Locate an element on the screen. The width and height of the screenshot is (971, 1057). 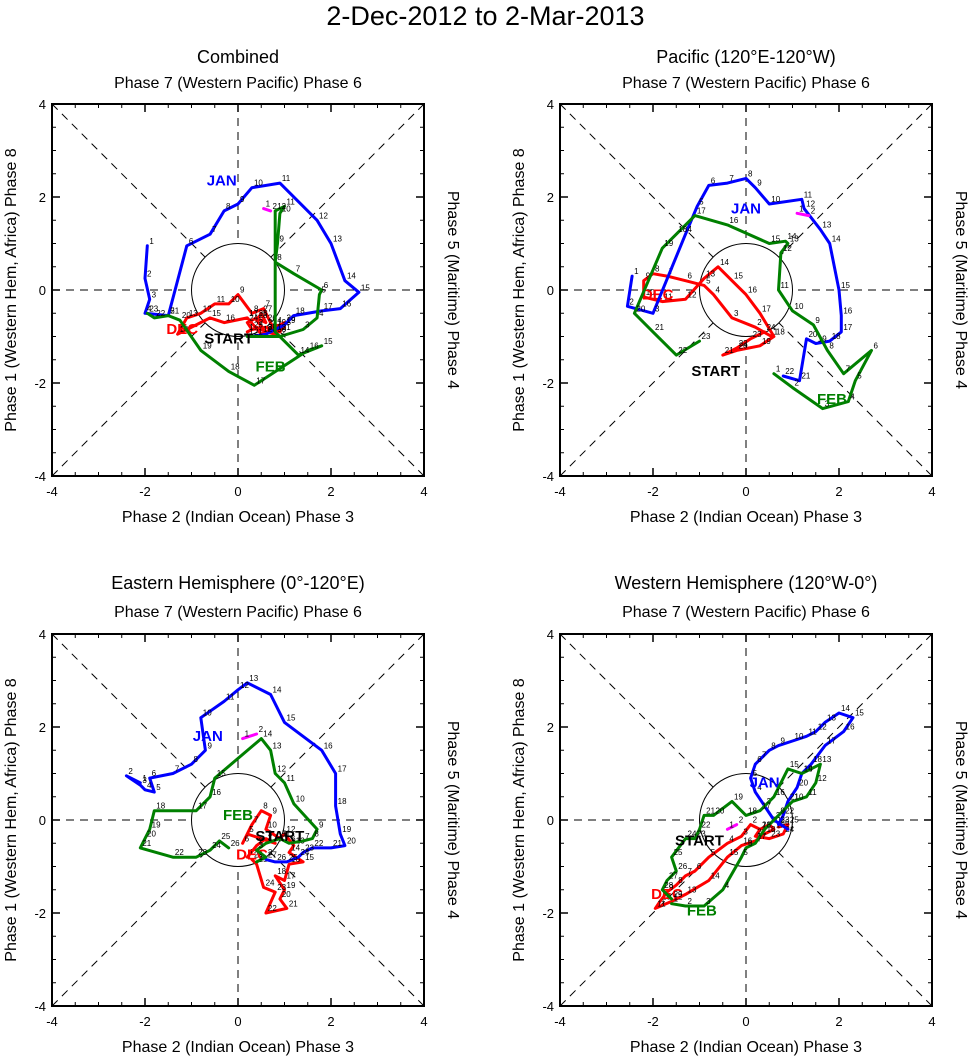
start-label: START is located at coordinates (715, 371).